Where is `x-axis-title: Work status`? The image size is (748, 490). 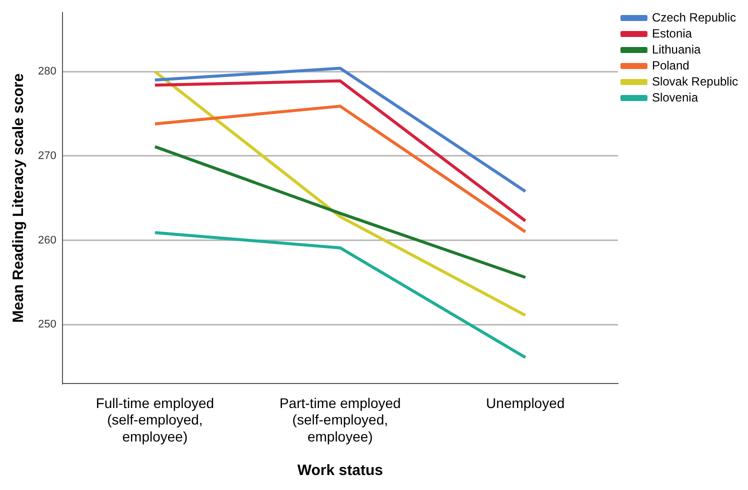 x-axis-title: Work status is located at coordinates (340, 471).